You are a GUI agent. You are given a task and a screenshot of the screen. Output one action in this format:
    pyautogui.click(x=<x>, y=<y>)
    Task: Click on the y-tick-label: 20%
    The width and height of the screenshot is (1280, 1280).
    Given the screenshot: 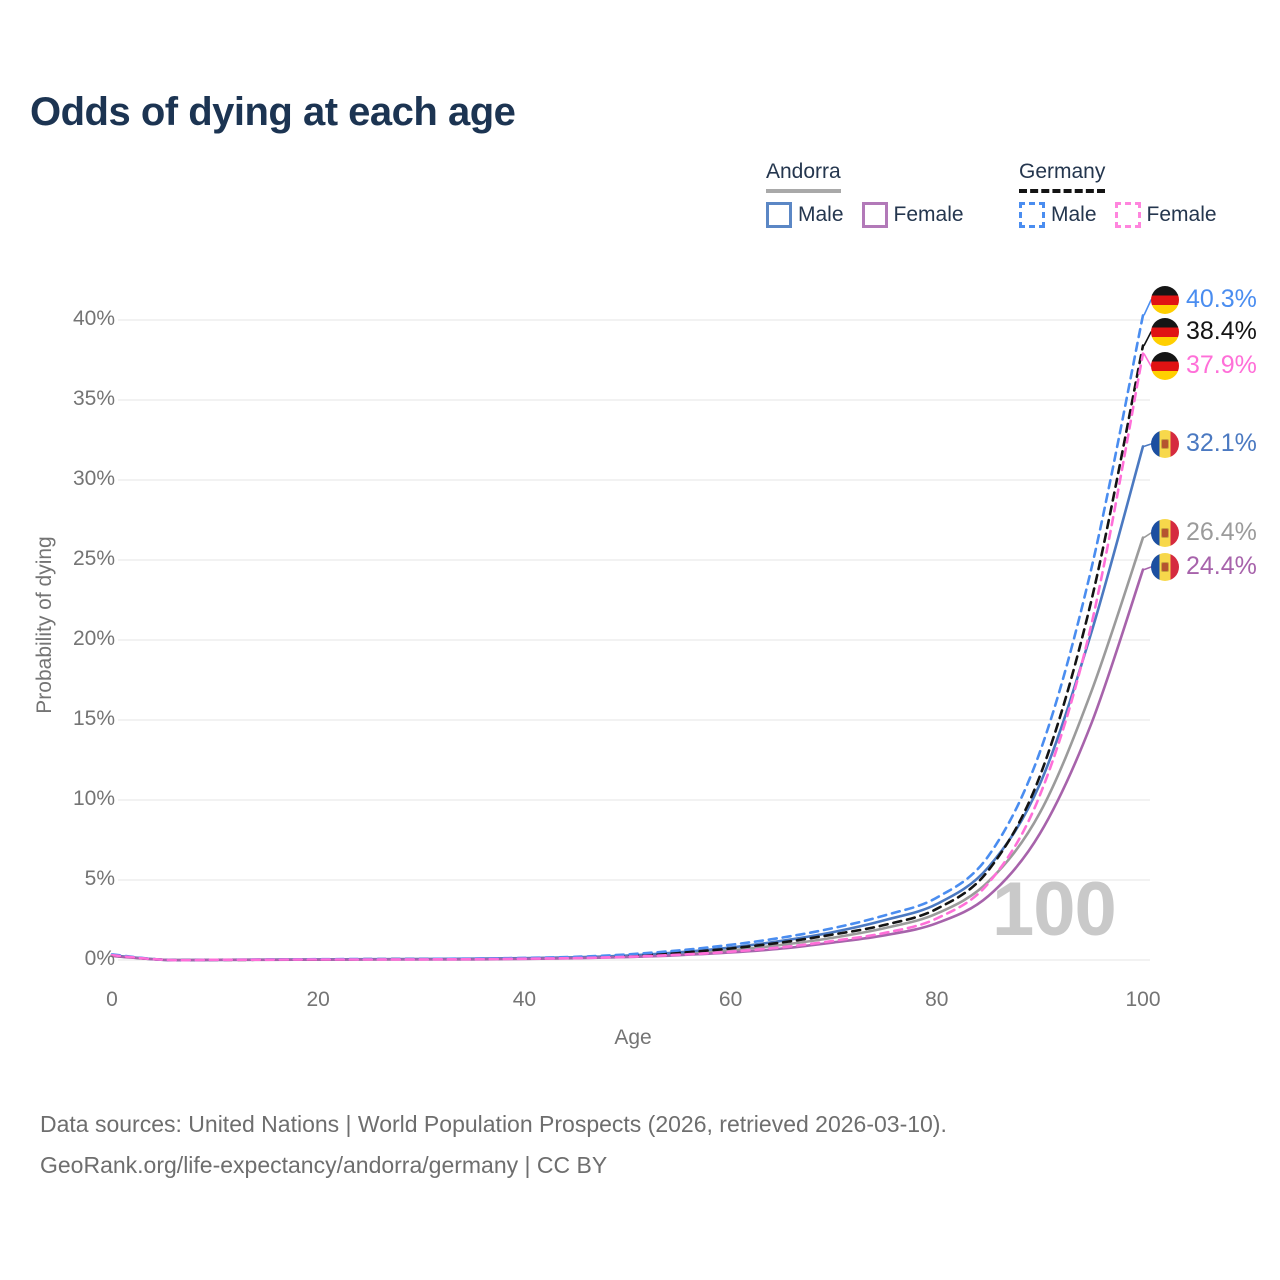 What is the action you would take?
    pyautogui.click(x=93, y=638)
    